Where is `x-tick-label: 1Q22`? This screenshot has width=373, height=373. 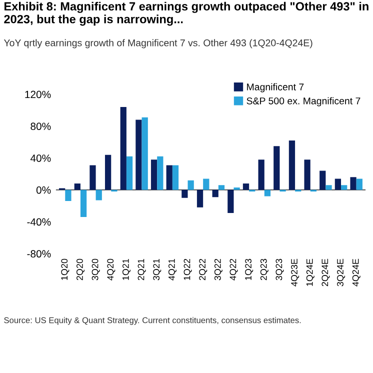 x-tick-label: 1Q22 is located at coordinates (188, 269).